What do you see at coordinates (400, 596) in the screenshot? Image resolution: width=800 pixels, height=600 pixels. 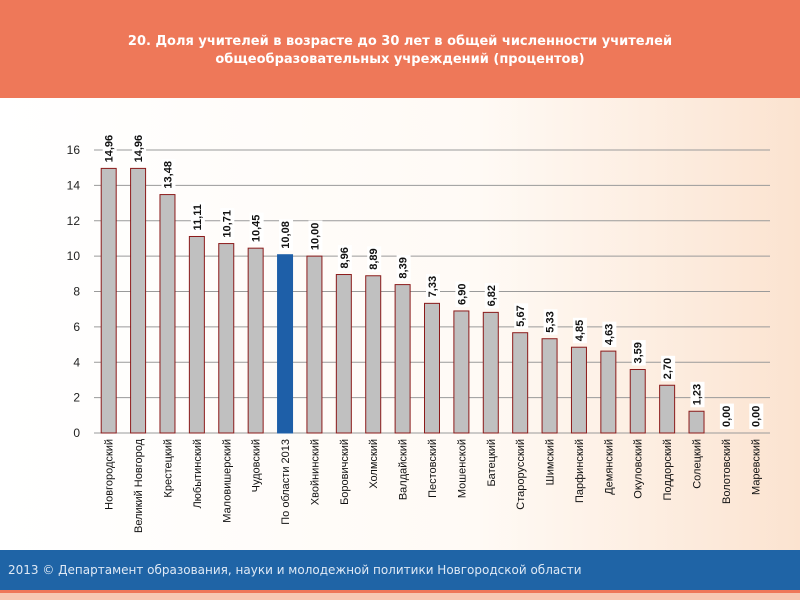 I see `bottom-strip` at bounding box center [400, 596].